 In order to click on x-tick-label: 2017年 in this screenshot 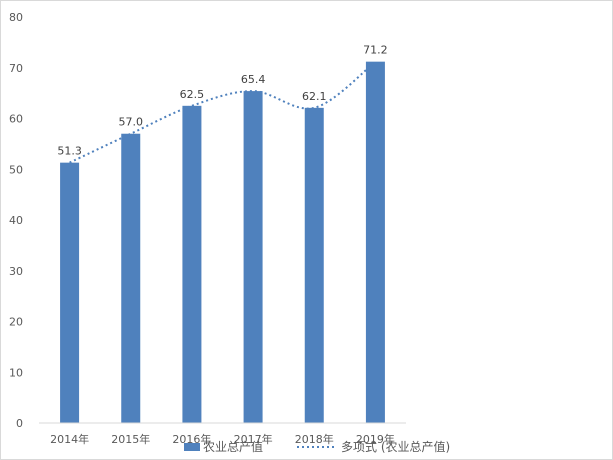, I will do `click(253, 439)`.